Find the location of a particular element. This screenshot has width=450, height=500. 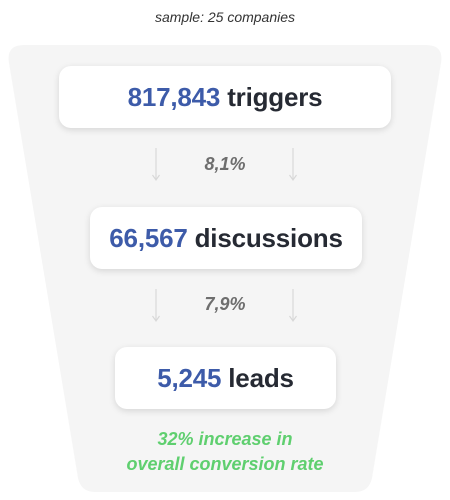

stage-label: discussions is located at coordinates (268, 237).